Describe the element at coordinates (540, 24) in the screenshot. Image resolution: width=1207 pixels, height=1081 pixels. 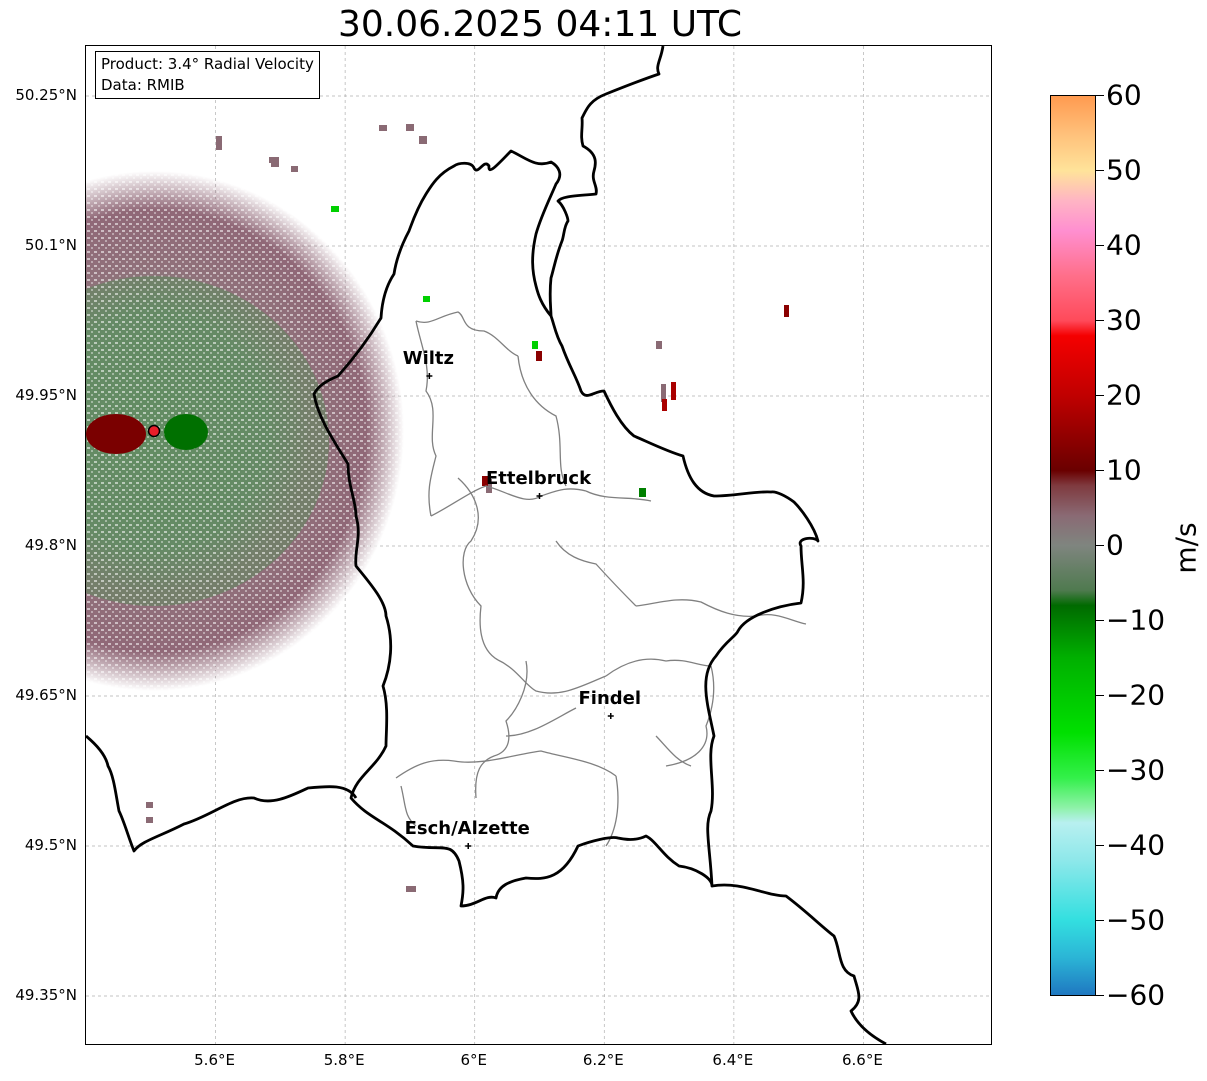
I see `map-title: 30.06.2025 04:11 UTC` at that location.